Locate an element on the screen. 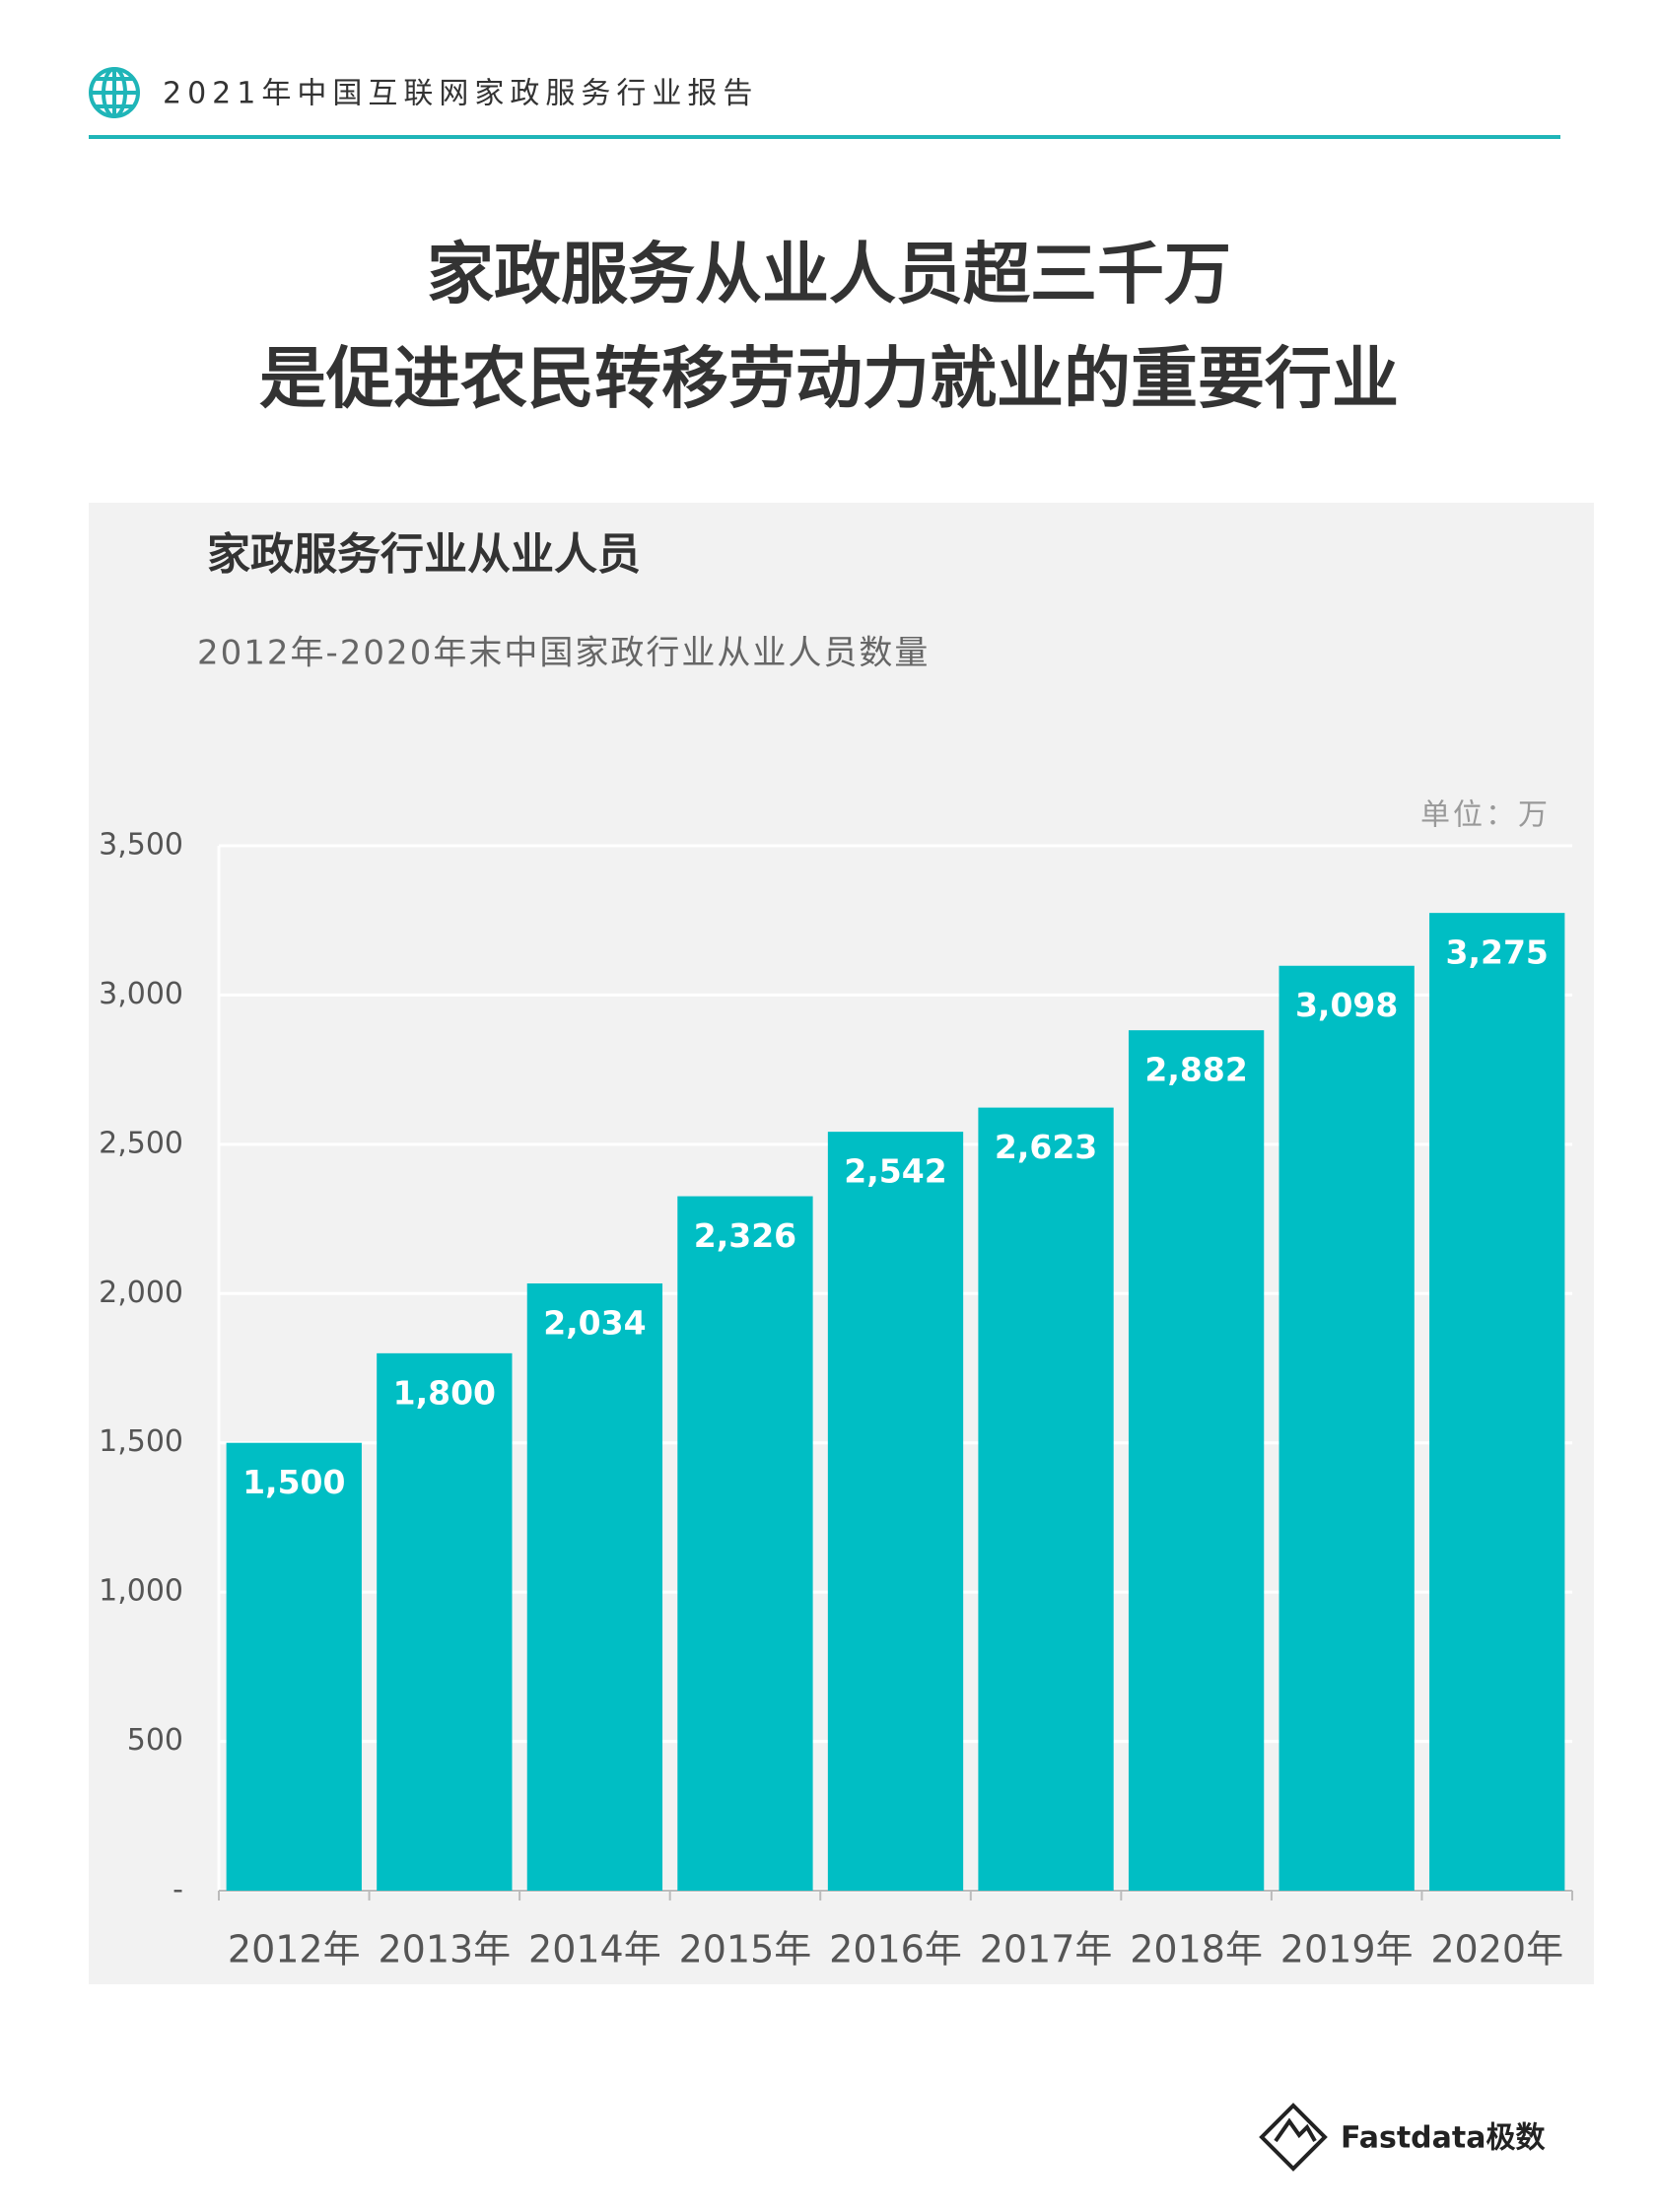 Image resolution: width=1658 pixels, height=2212 pixels. x-tick-label: 2018年 is located at coordinates (1196, 1950).